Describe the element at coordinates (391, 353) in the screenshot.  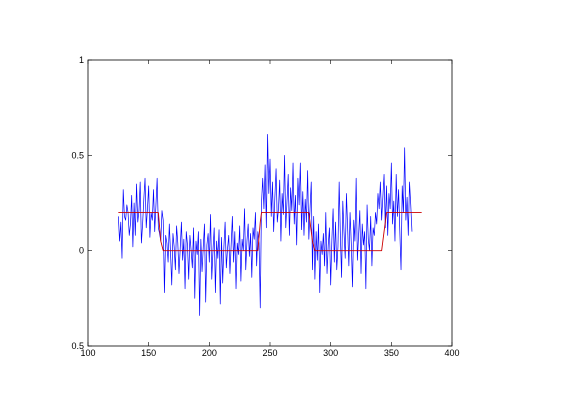
I see `x-tick-label: 350` at that location.